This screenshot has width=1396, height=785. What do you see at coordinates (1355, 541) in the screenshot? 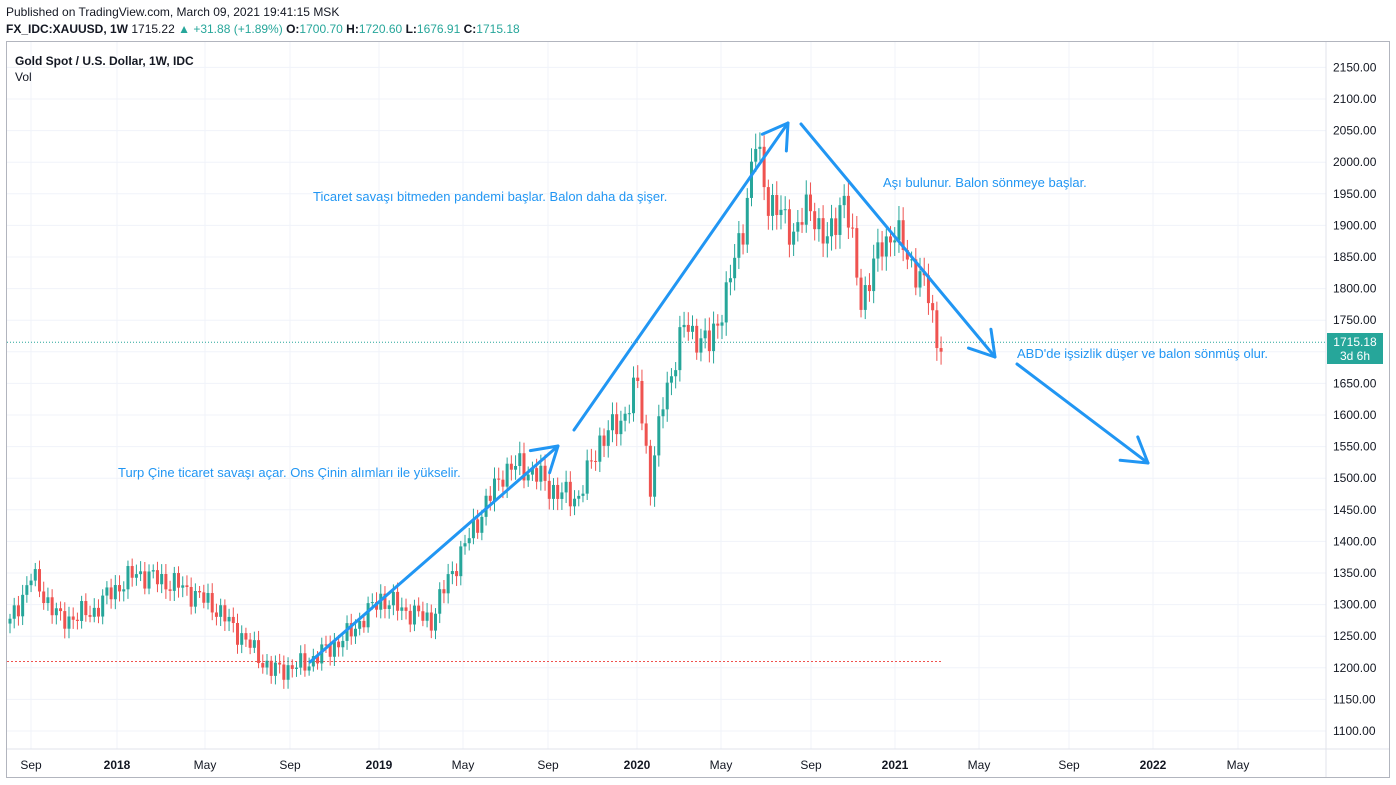
I see `price-tick-label: 1400.00` at bounding box center [1355, 541].